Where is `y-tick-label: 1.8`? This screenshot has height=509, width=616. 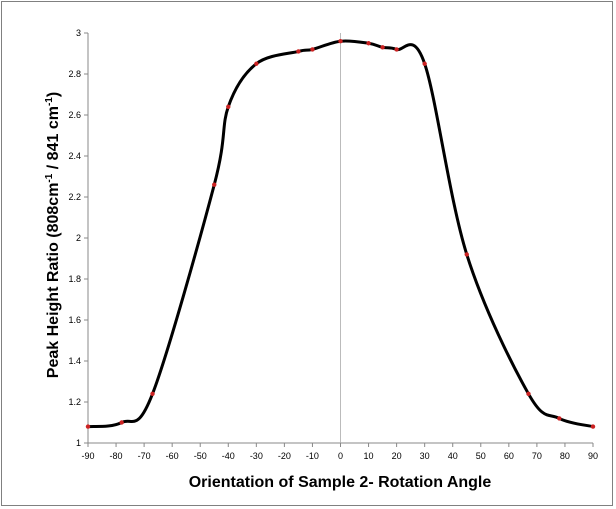
y-tick-label: 1.8 is located at coordinates (74, 279).